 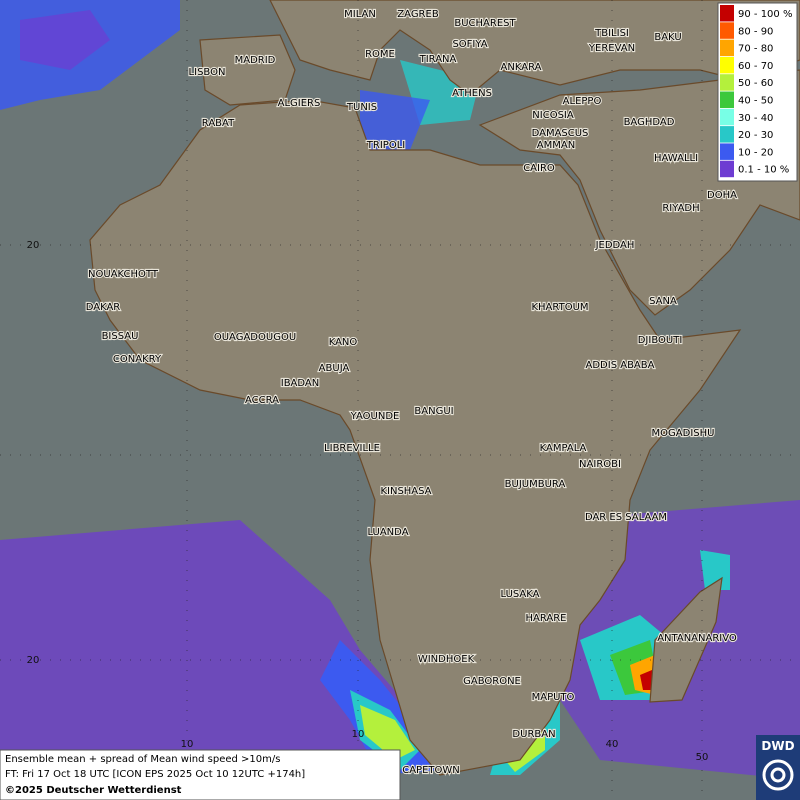 I want to click on city-label: ROME, so click(x=380, y=54).